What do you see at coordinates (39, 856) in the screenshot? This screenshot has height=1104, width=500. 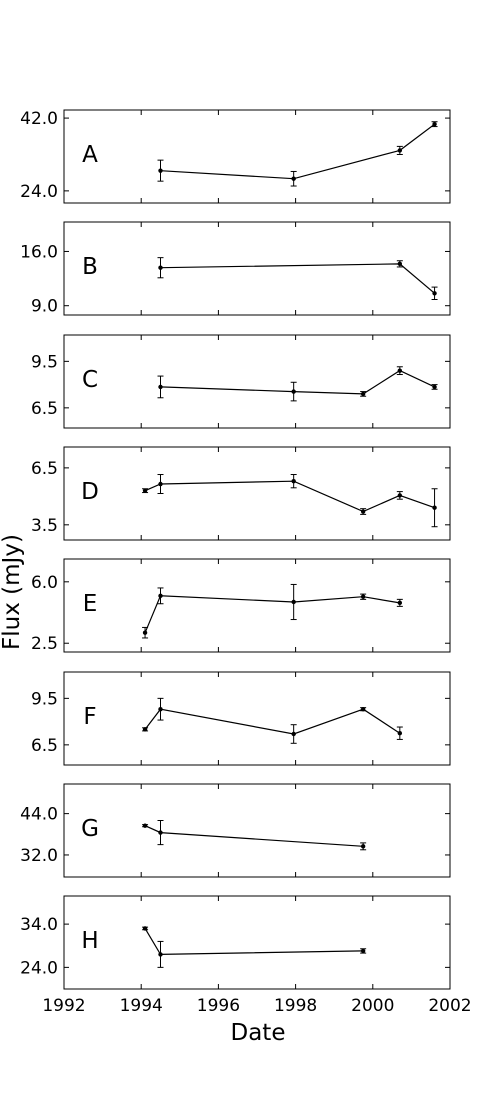 I see `y-tick-label: 32.0` at bounding box center [39, 856].